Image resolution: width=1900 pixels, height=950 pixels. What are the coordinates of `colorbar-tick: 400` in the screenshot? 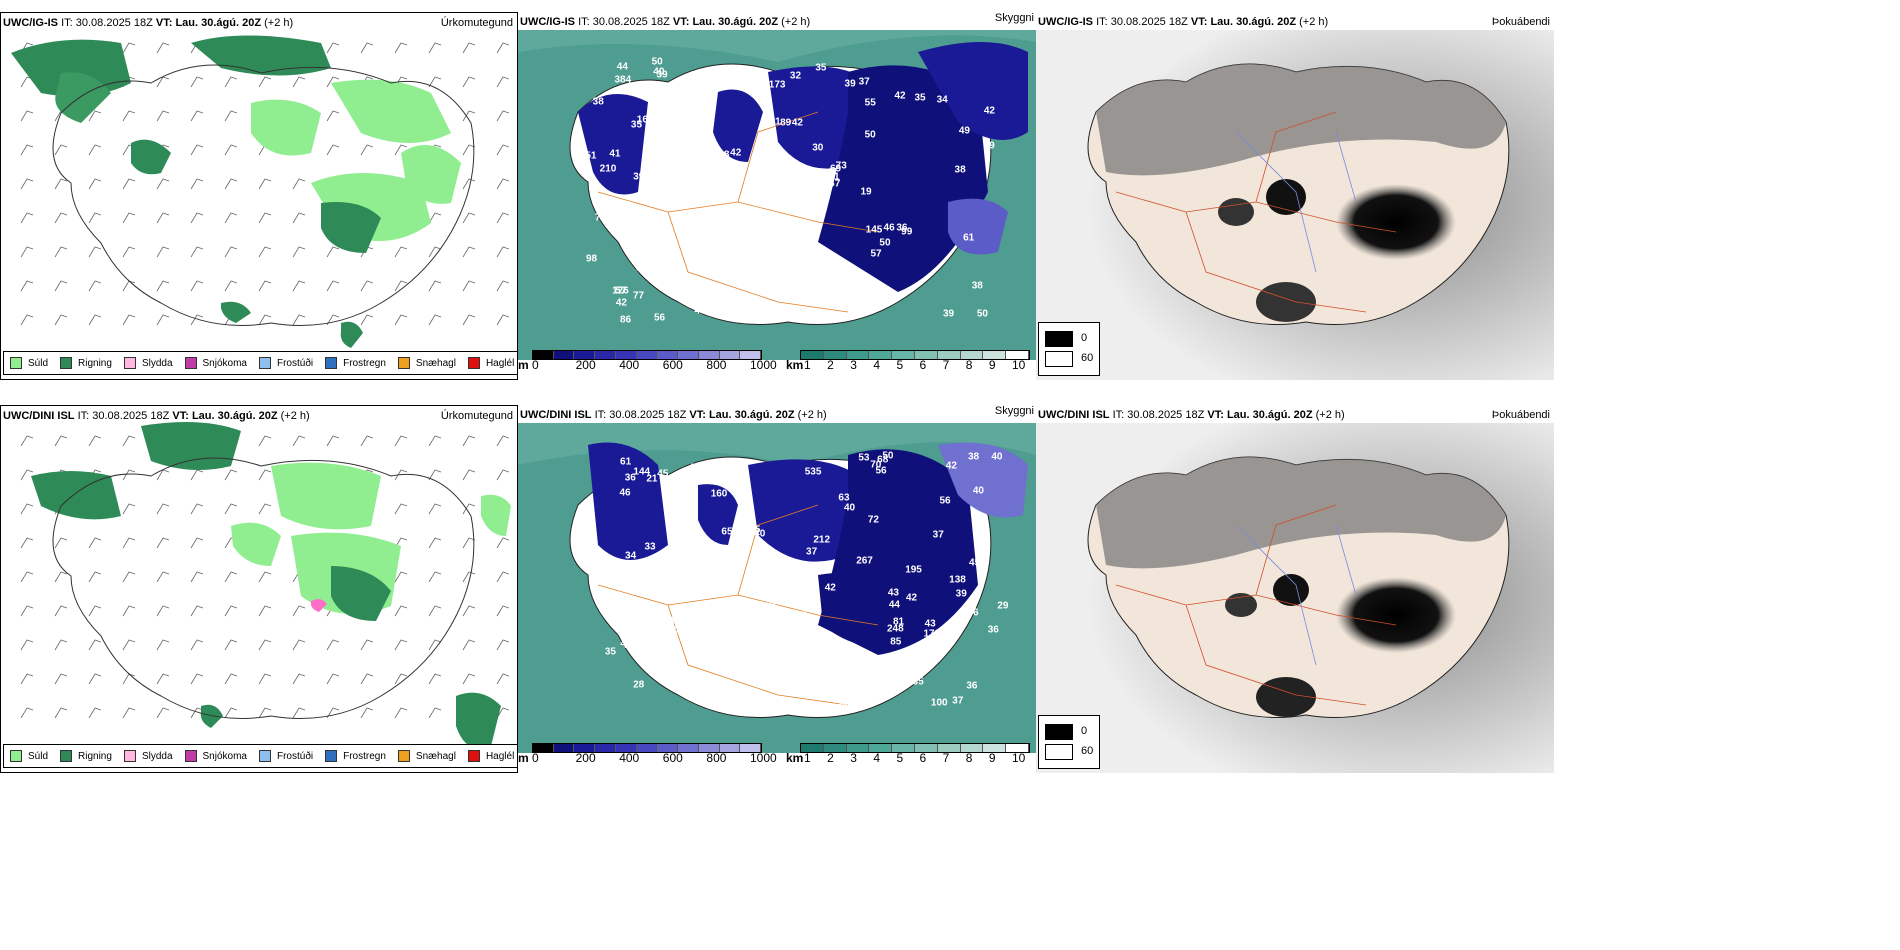 It's located at (629, 758).